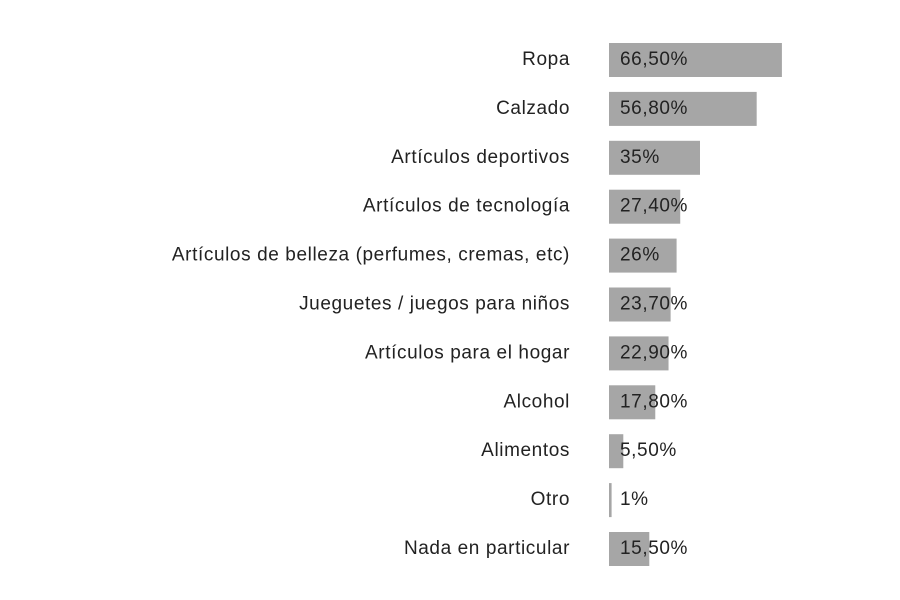 The height and width of the screenshot is (600, 900). I want to click on category-label: Nada en particular, so click(487, 548).